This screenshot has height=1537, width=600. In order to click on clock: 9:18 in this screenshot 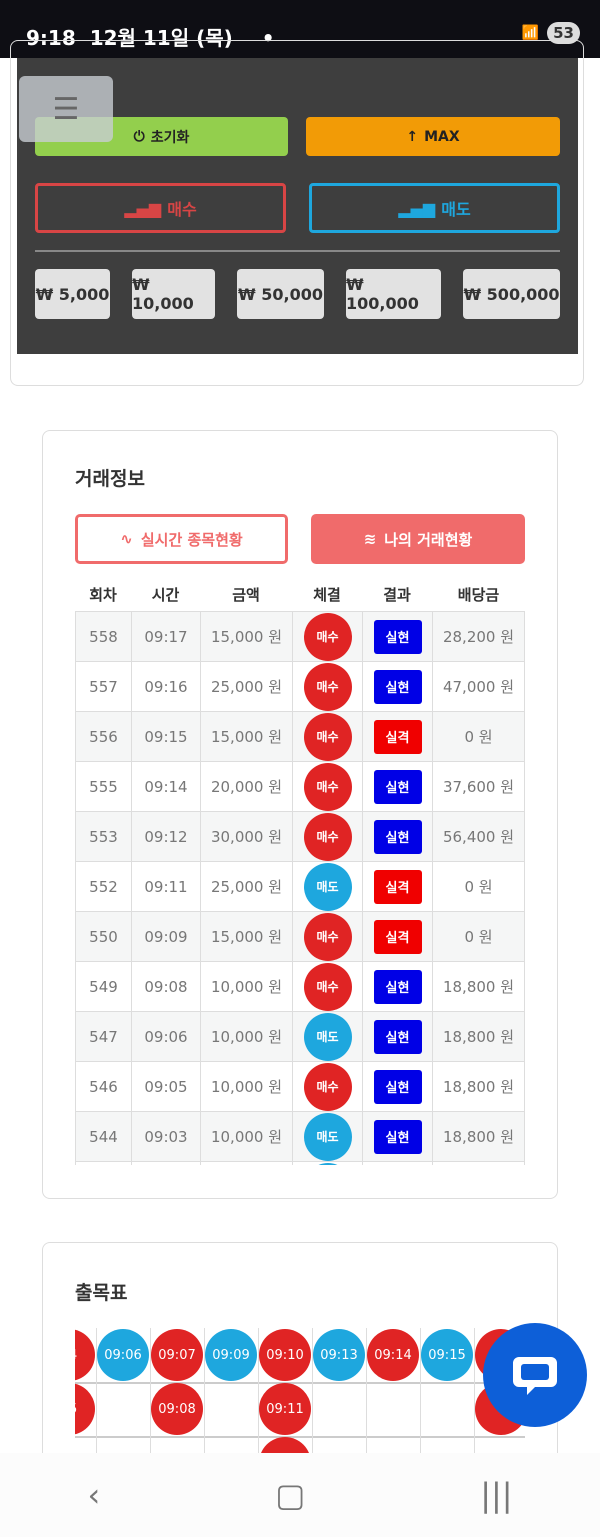, I will do `click(51, 38)`.